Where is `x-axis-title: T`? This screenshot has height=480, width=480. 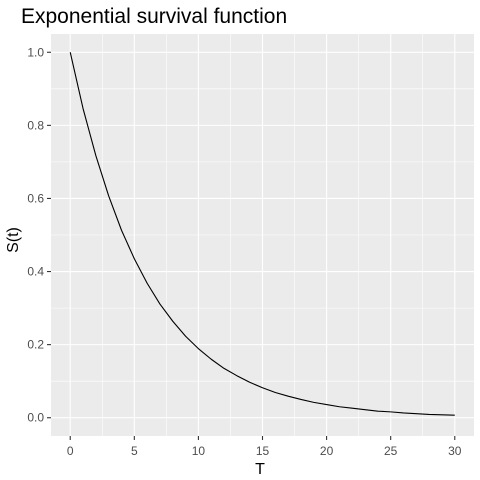 x-axis-title: T is located at coordinates (260, 469).